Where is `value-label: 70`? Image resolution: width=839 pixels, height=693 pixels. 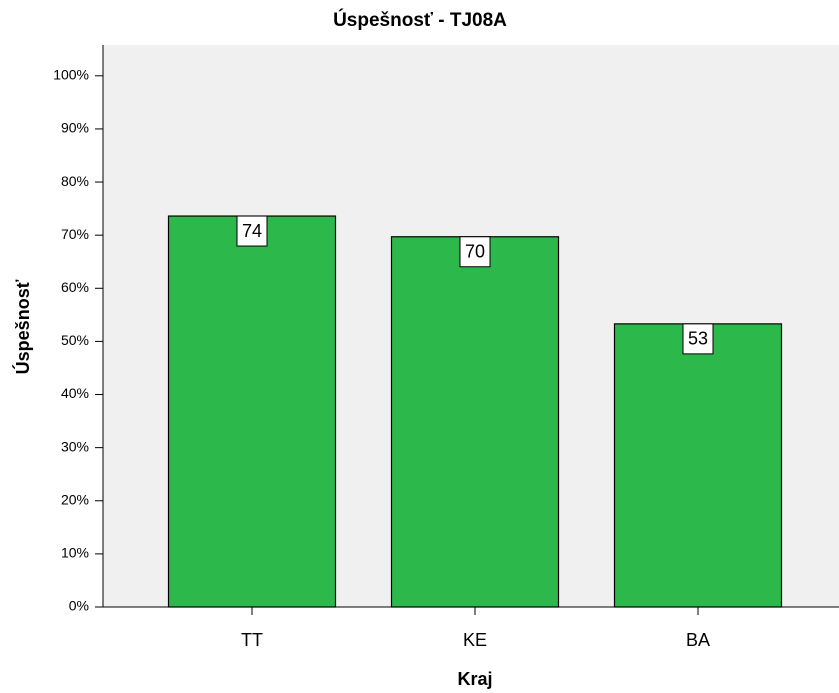
value-label: 70 is located at coordinates (475, 252).